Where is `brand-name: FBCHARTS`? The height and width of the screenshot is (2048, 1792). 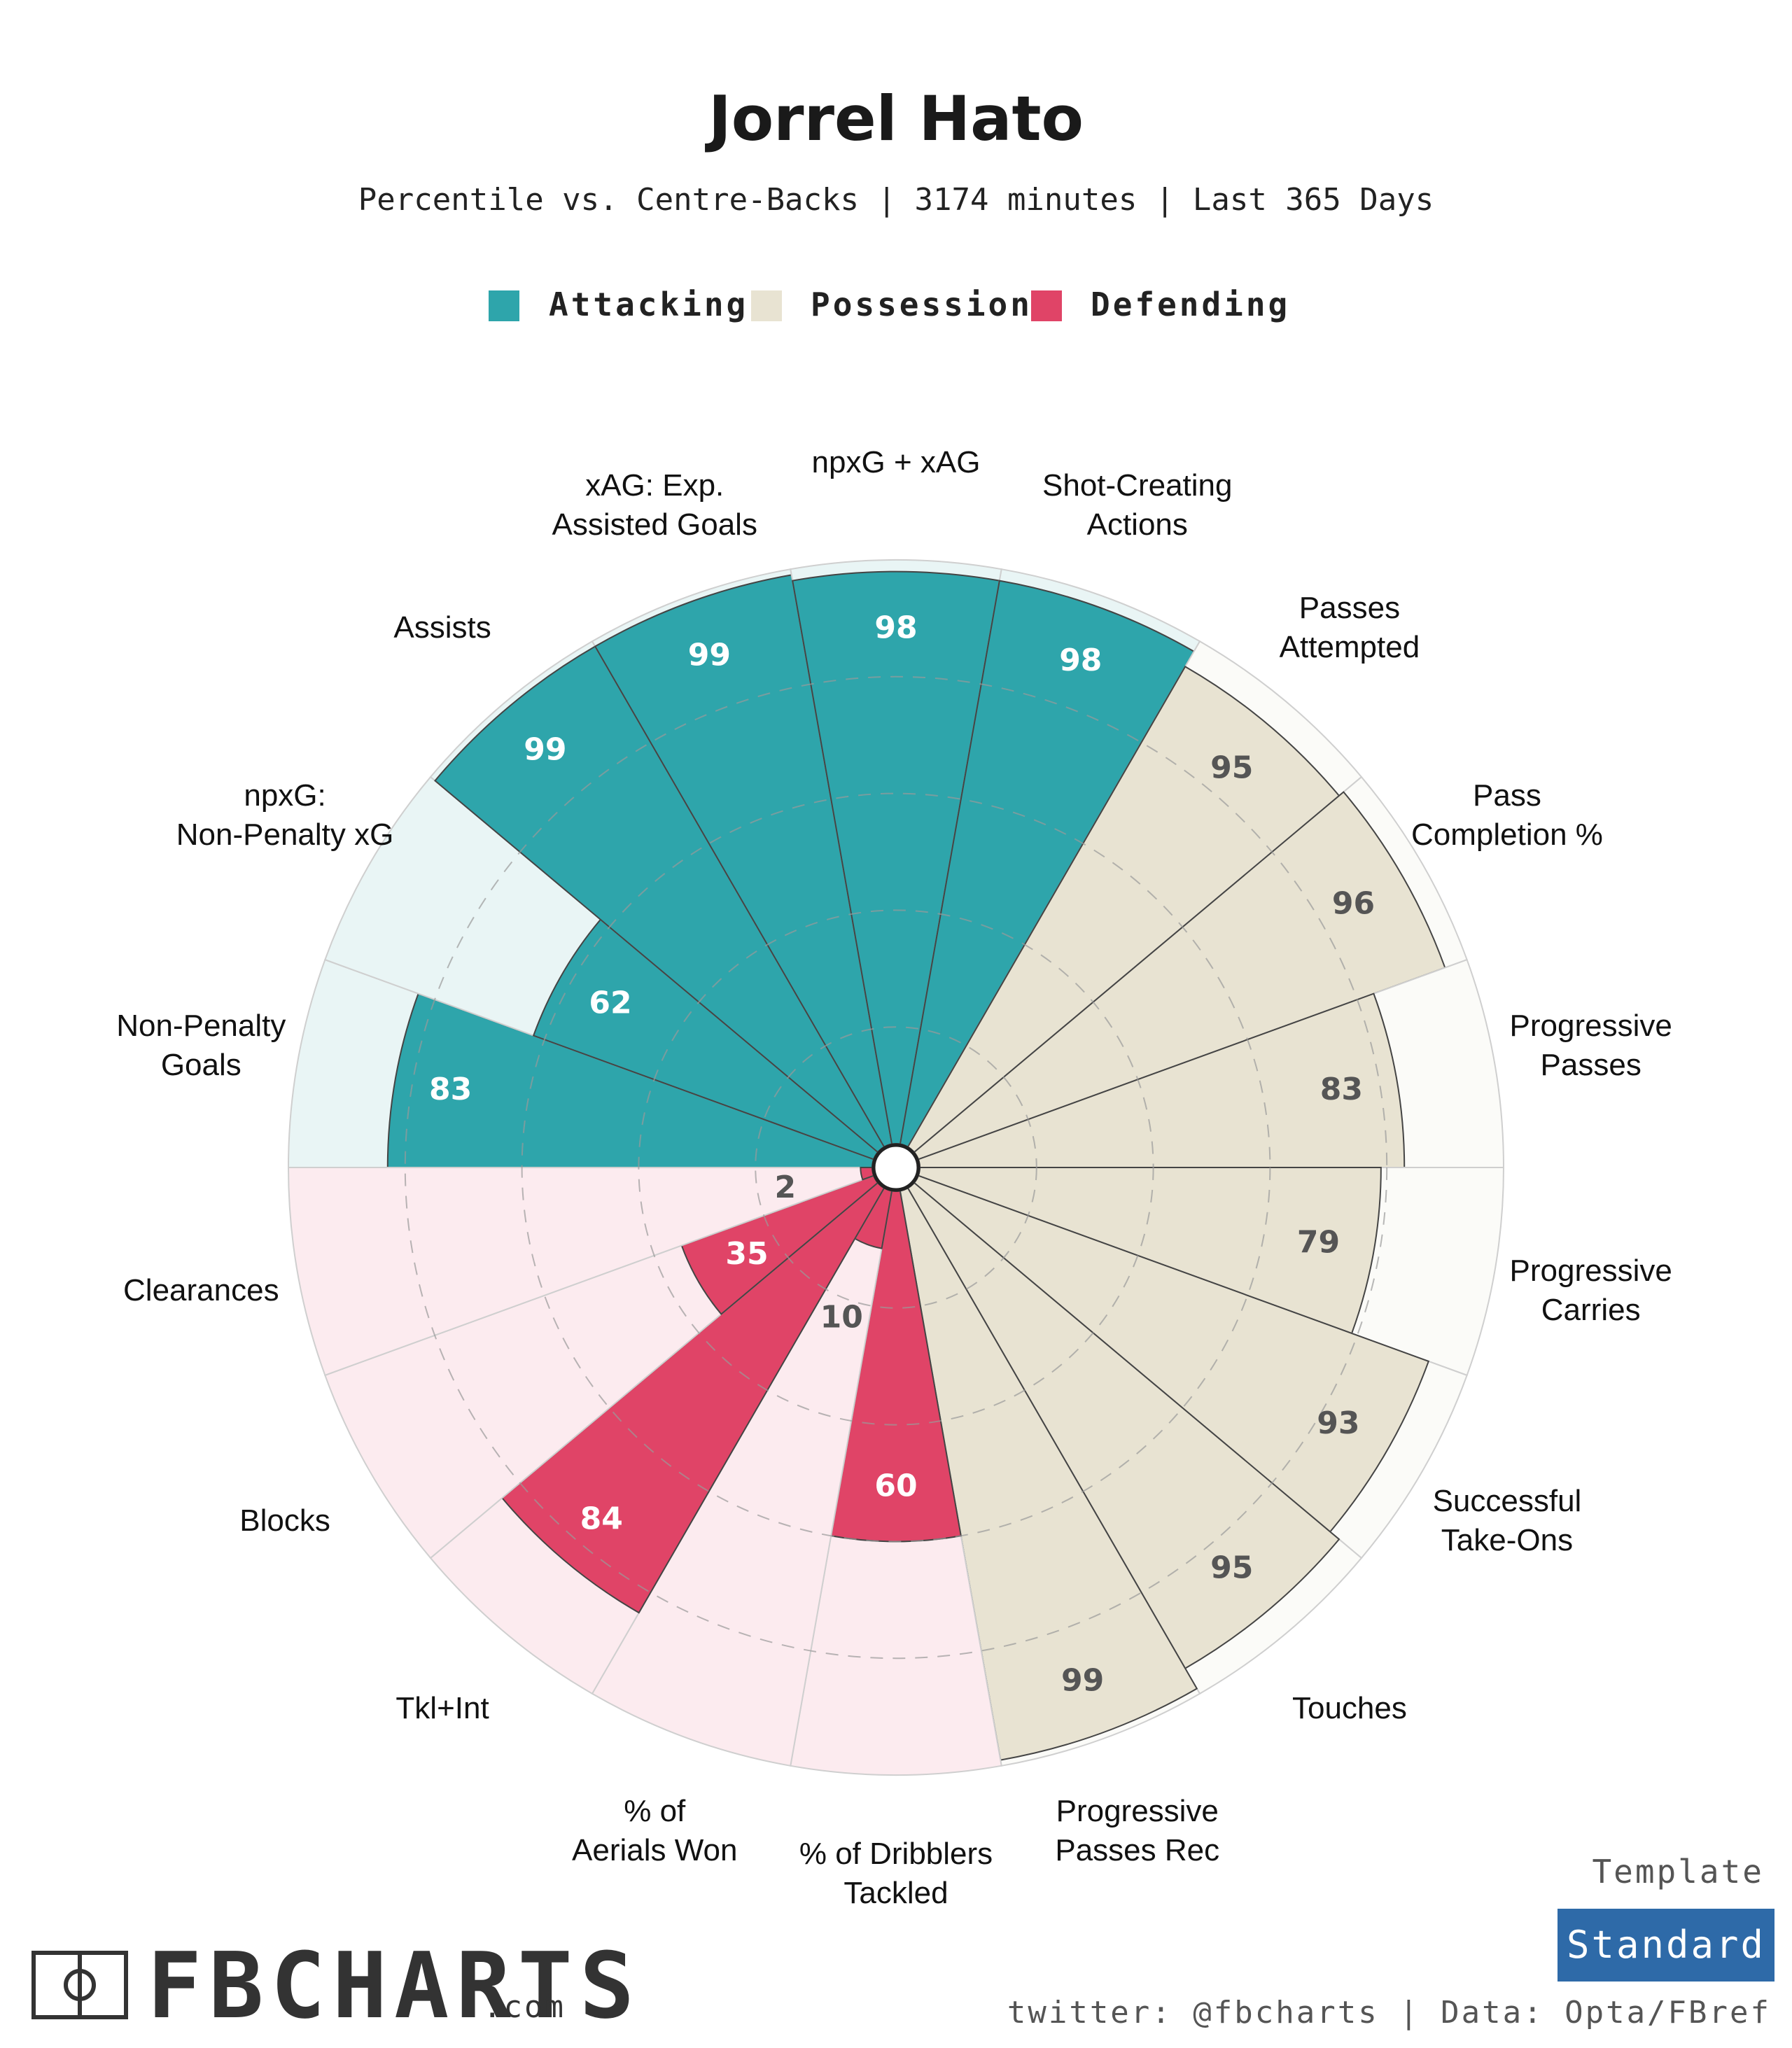 brand-name: FBCHARTS is located at coordinates (394, 1986).